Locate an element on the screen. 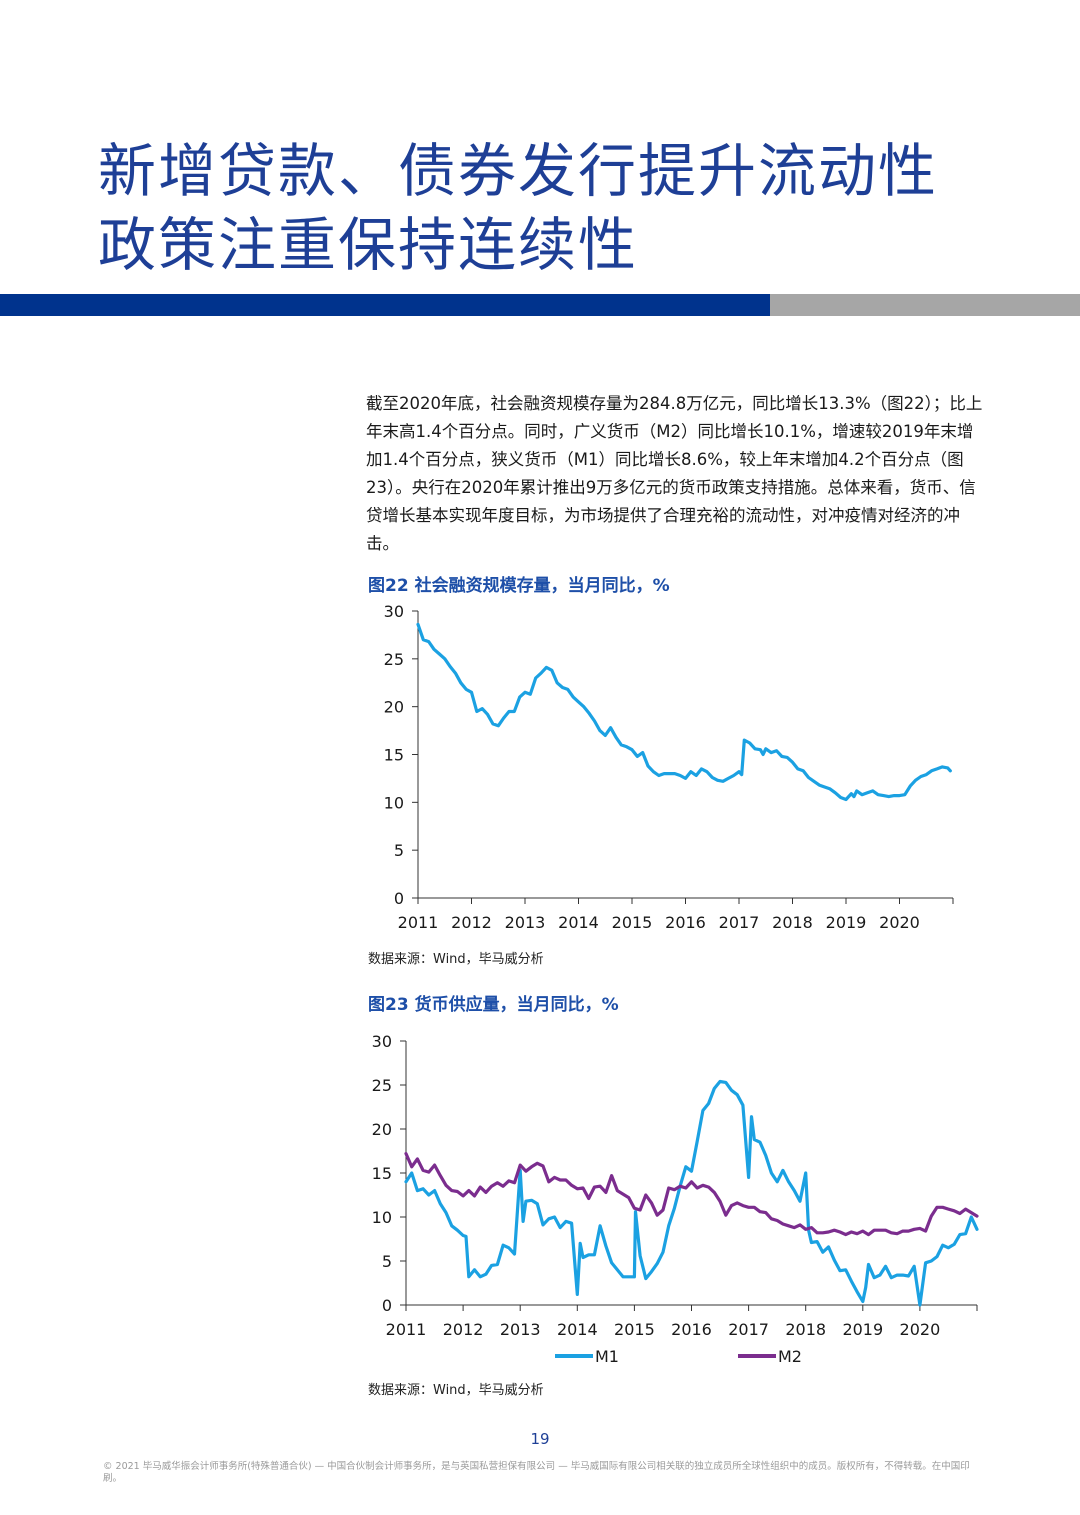 This screenshot has width=1080, height=1515. legend-label-m1: M1 is located at coordinates (607, 1356).